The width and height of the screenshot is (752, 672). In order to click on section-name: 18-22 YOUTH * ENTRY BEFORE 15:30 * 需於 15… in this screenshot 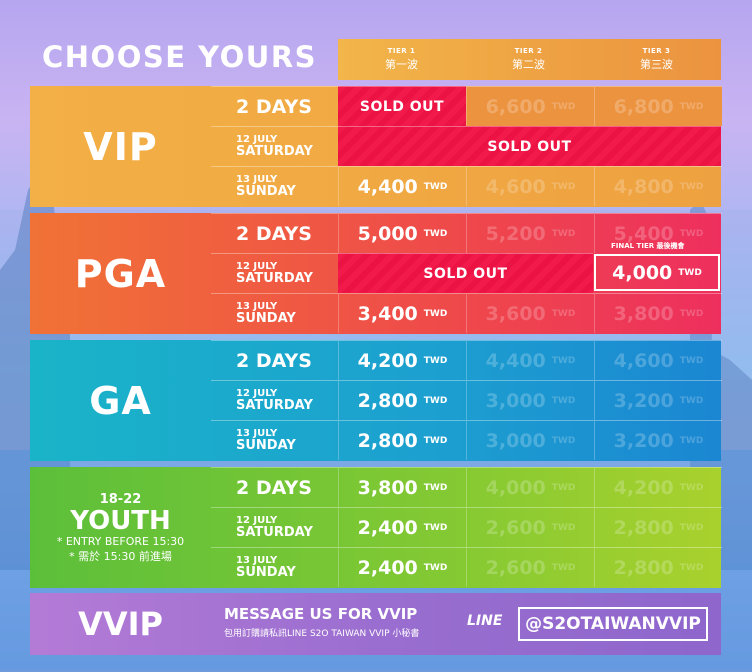, I will do `click(120, 527)`.